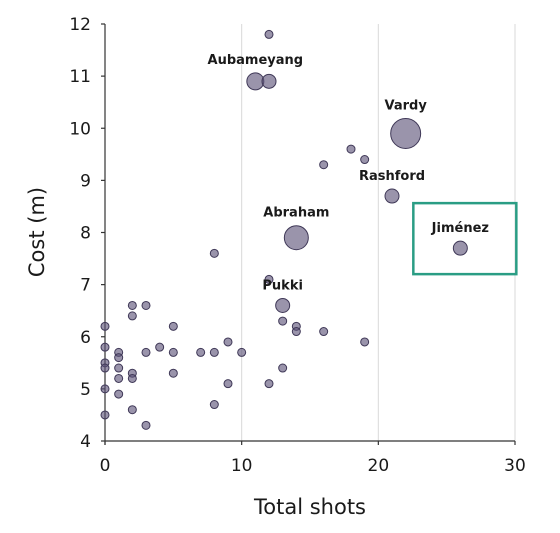  What do you see at coordinates (80, 77) in the screenshot?
I see `y-tick-label: 11` at bounding box center [80, 77].